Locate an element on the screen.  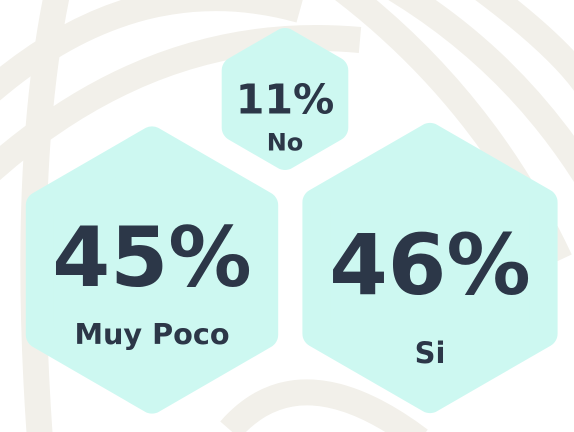
percentage-label: 46% is located at coordinates (430, 265).